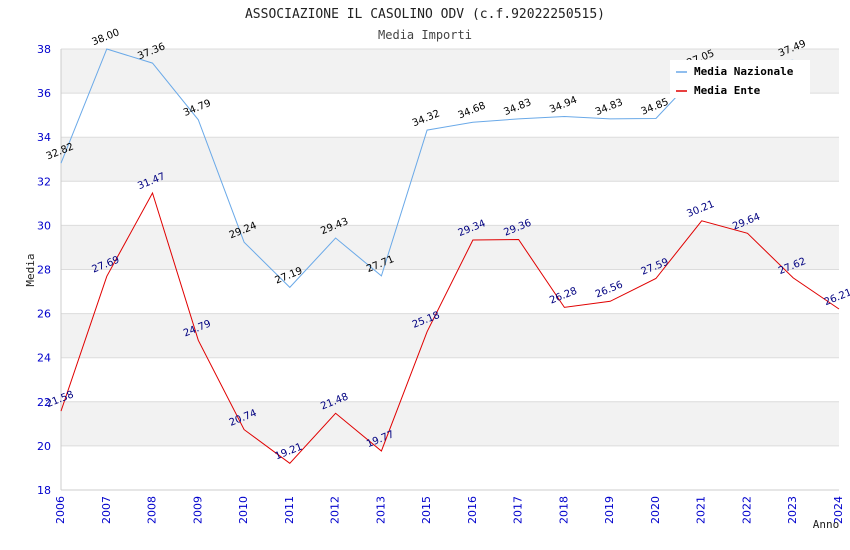  What do you see at coordinates (289, 510) in the screenshot?
I see `x-tick-label: 2011` at bounding box center [289, 510].